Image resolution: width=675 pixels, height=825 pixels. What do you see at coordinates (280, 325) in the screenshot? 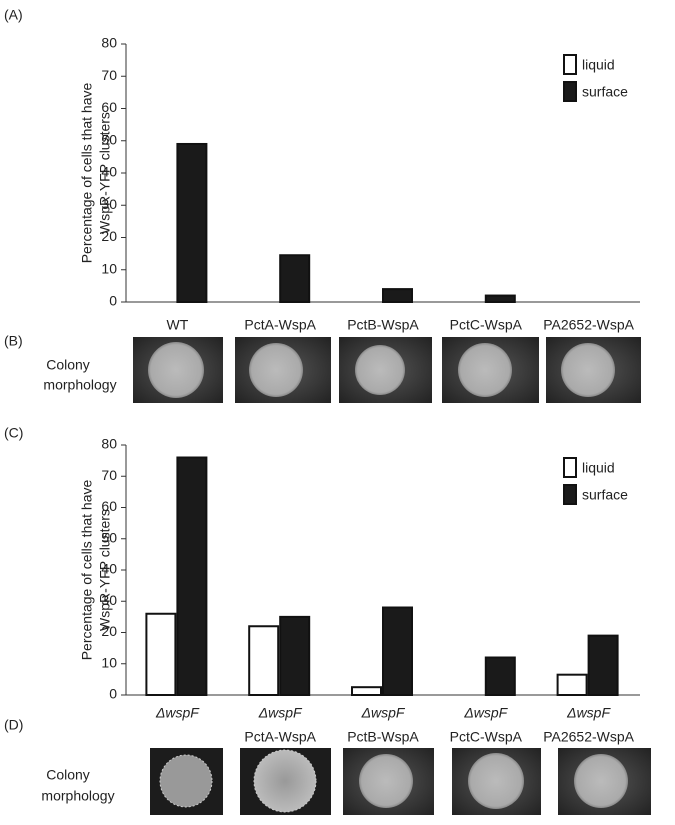
I see `x-tick-label: PctA-WspA` at bounding box center [280, 325].